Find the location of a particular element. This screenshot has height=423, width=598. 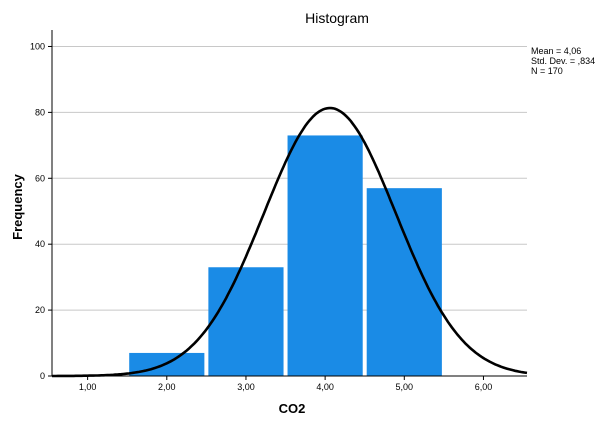

y-tick-label: 20 is located at coordinates (40, 310).